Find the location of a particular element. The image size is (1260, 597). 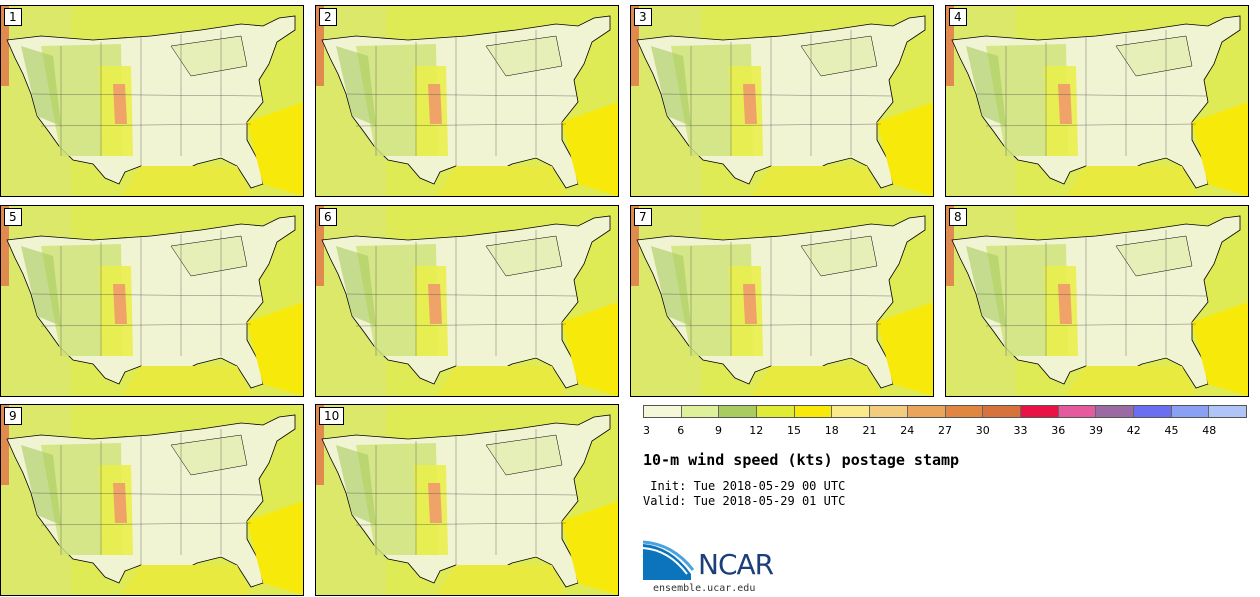

forecast-panel: 6 is located at coordinates (467, 301).